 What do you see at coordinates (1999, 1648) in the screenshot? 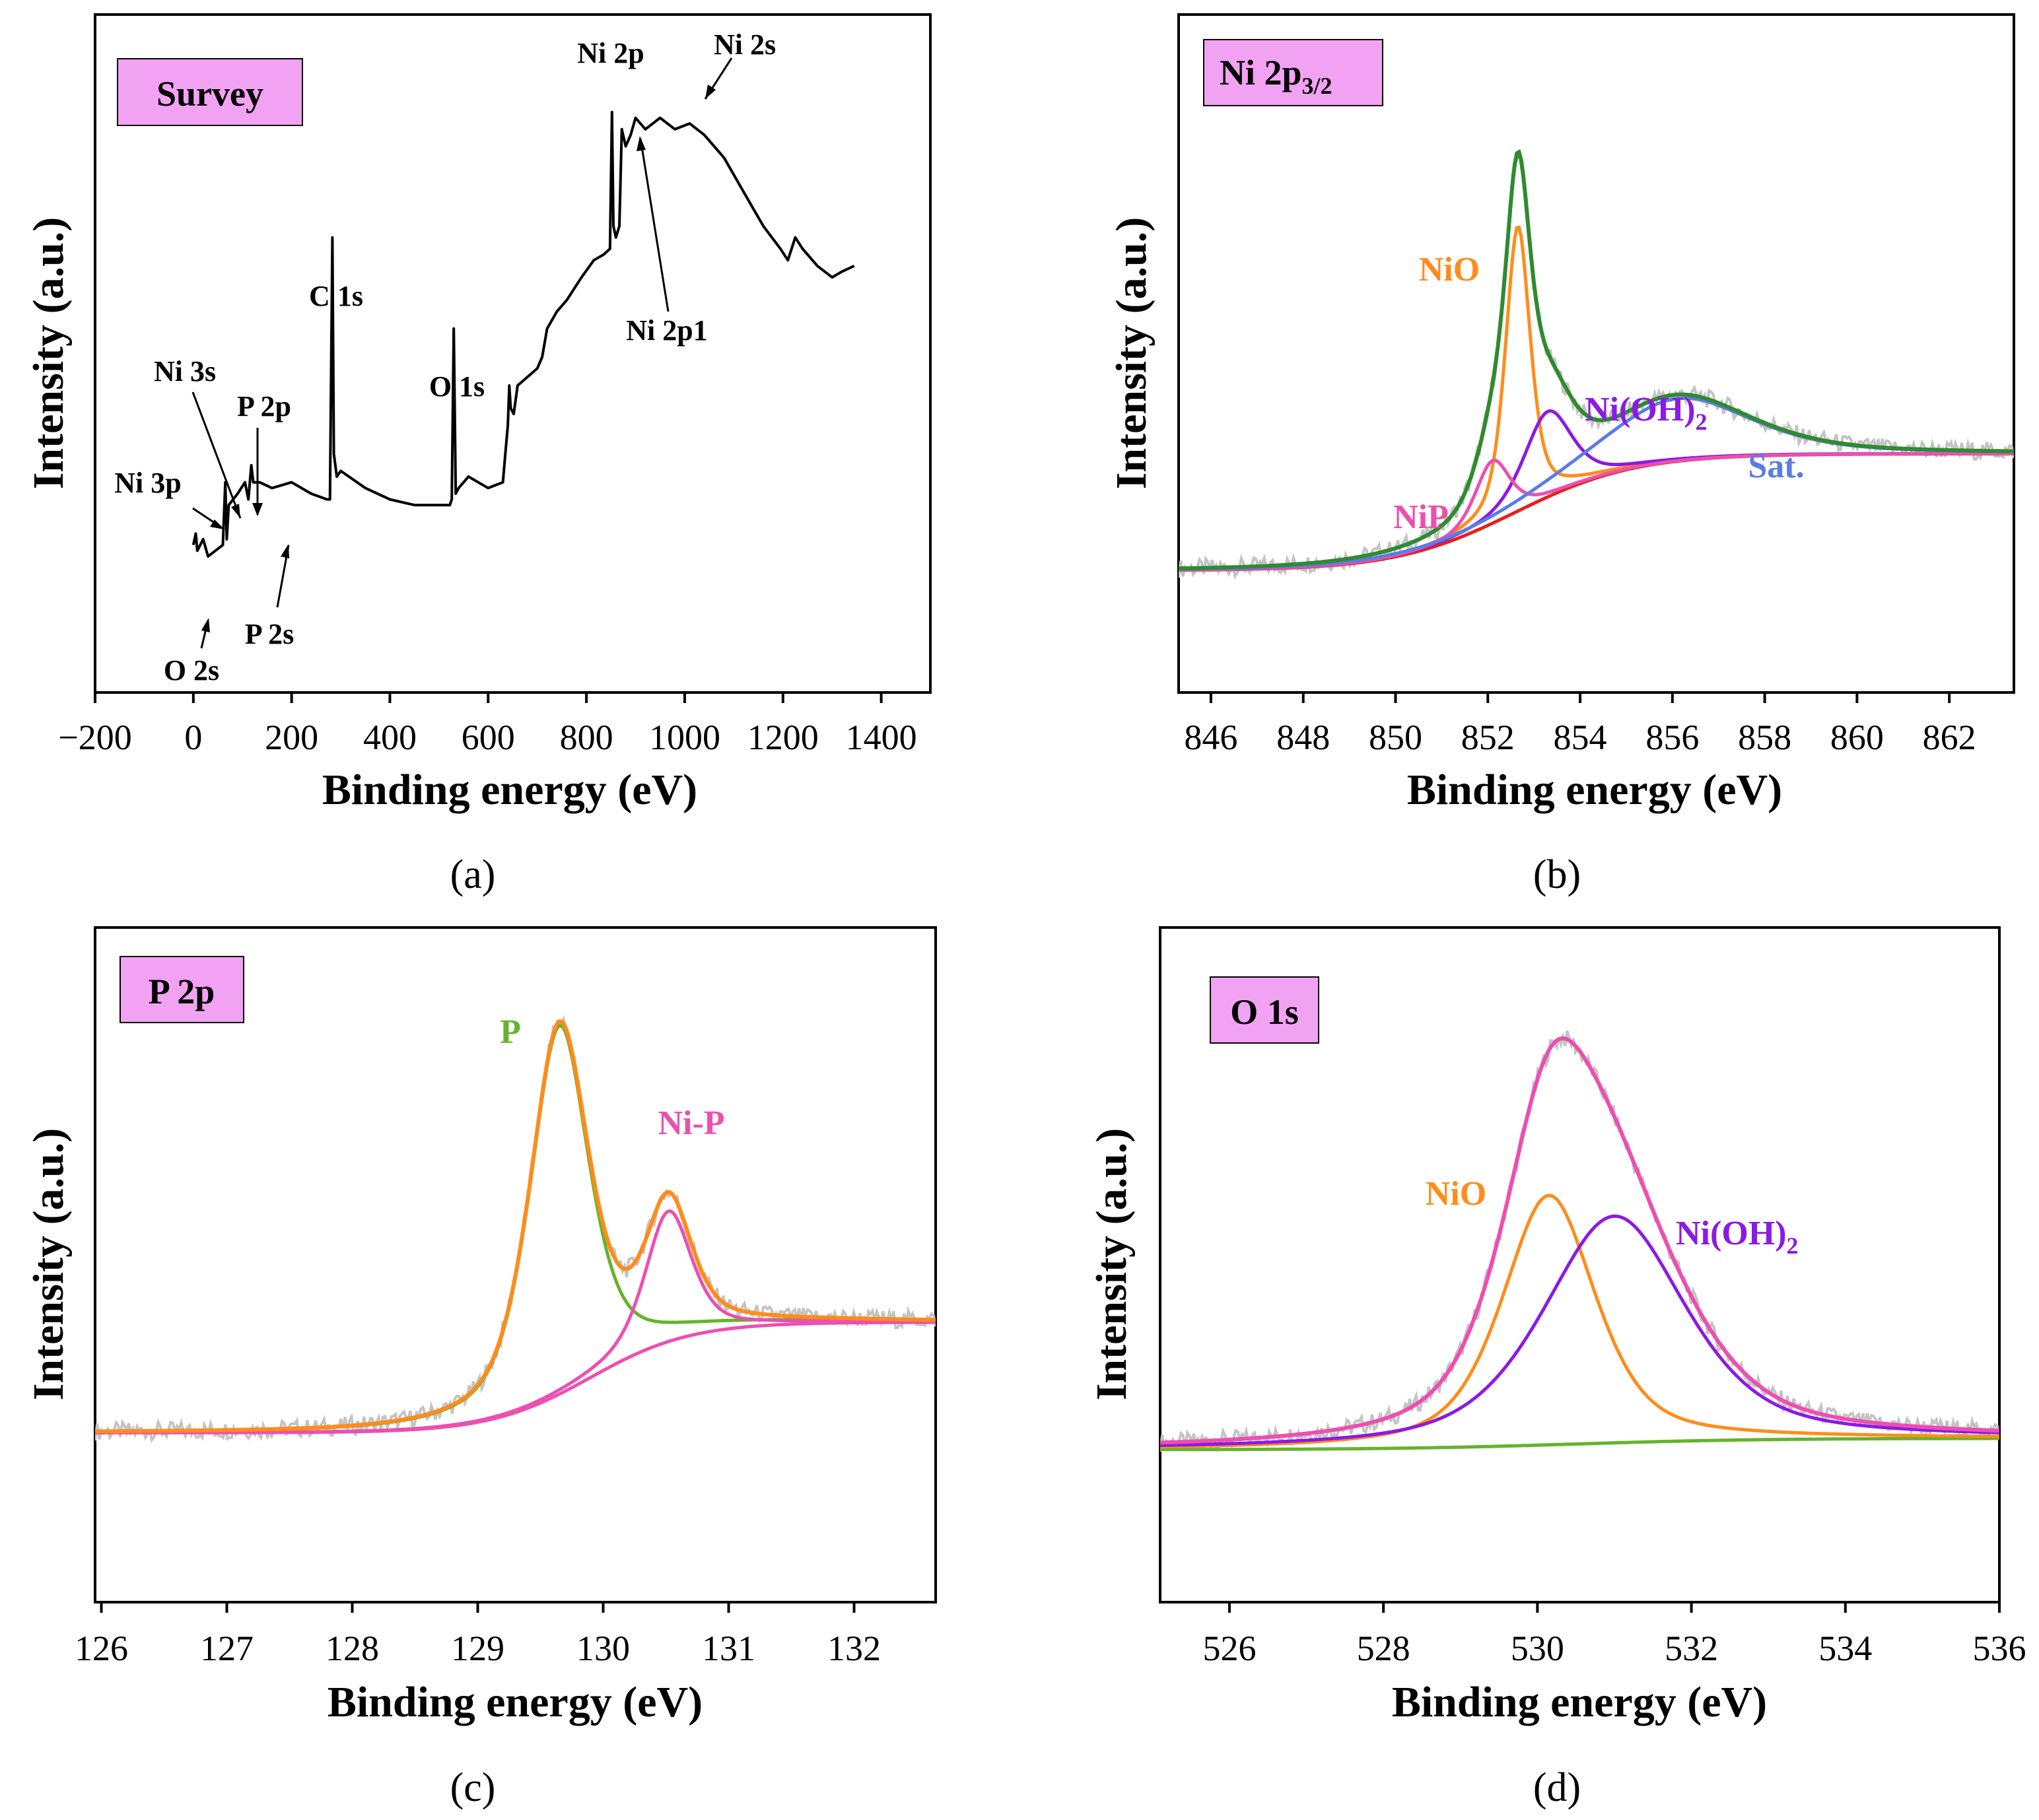
I see `x-tick-label: 536` at bounding box center [1999, 1648].